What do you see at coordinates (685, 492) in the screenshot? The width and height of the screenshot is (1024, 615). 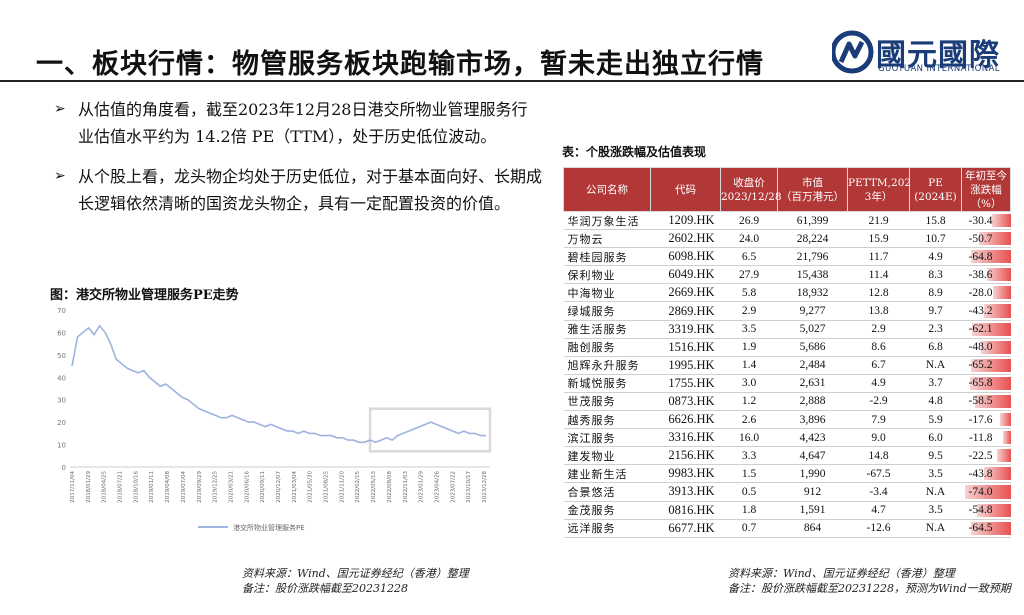 I see `stock-code: 3913.HK` at bounding box center [685, 492].